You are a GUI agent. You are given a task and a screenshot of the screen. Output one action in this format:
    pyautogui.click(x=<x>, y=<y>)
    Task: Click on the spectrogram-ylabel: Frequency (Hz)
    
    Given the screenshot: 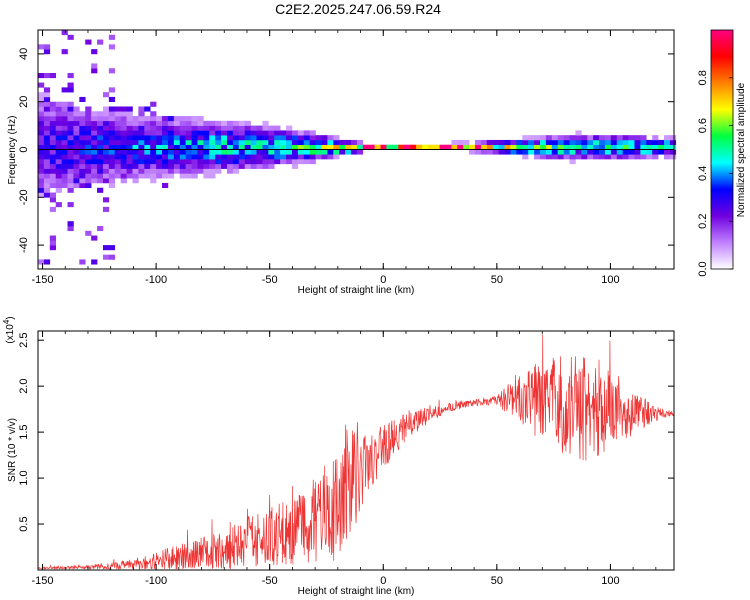 What is the action you would take?
    pyautogui.click(x=12, y=150)
    